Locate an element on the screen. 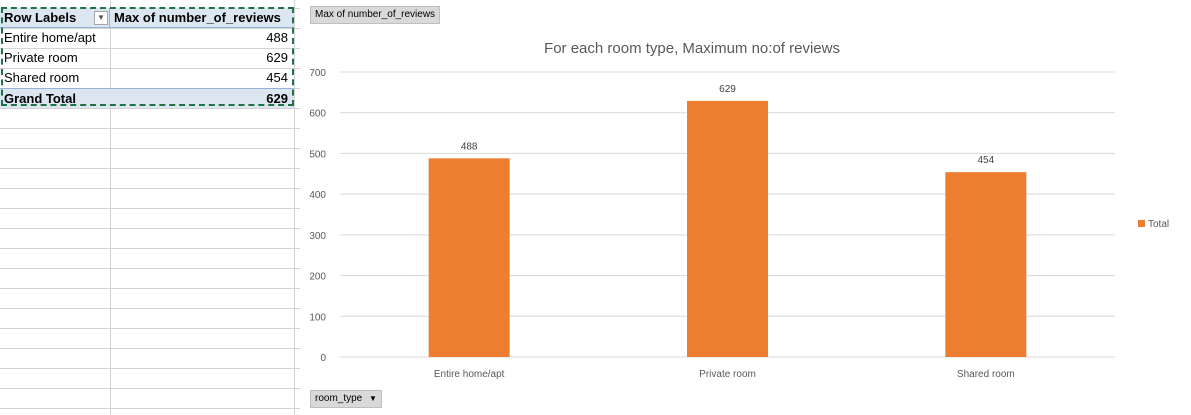 The width and height of the screenshot is (1191, 415). y-tick-label: 600 is located at coordinates (317, 114).